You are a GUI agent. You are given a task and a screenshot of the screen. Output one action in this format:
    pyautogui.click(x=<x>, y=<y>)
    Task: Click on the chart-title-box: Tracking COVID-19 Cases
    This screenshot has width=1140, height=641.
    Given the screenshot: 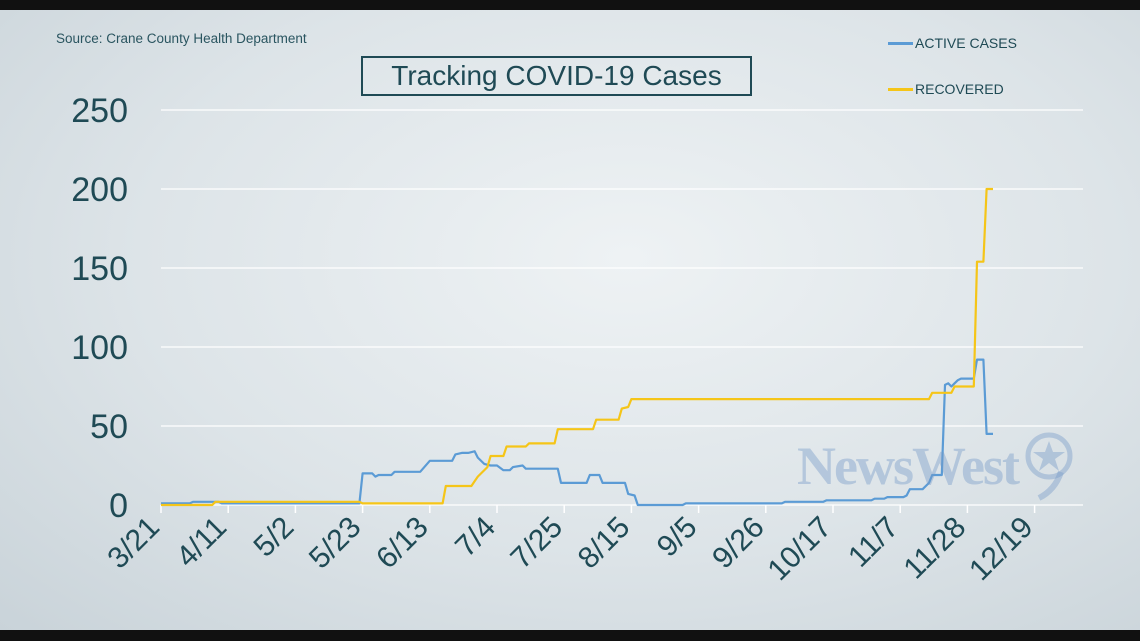 What is the action you would take?
    pyautogui.click(x=556, y=76)
    